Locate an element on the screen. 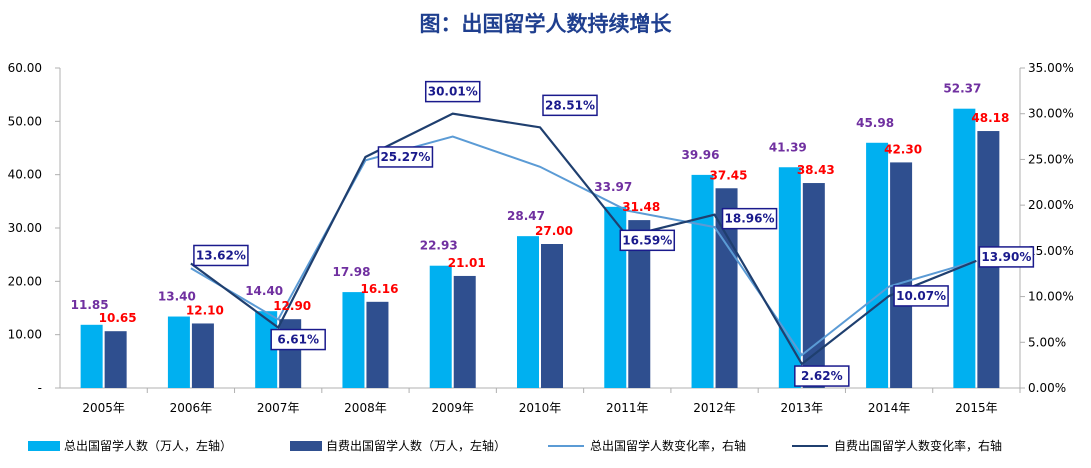 The height and width of the screenshot is (468, 1091). bar-self-label: 42.30 is located at coordinates (903, 149).